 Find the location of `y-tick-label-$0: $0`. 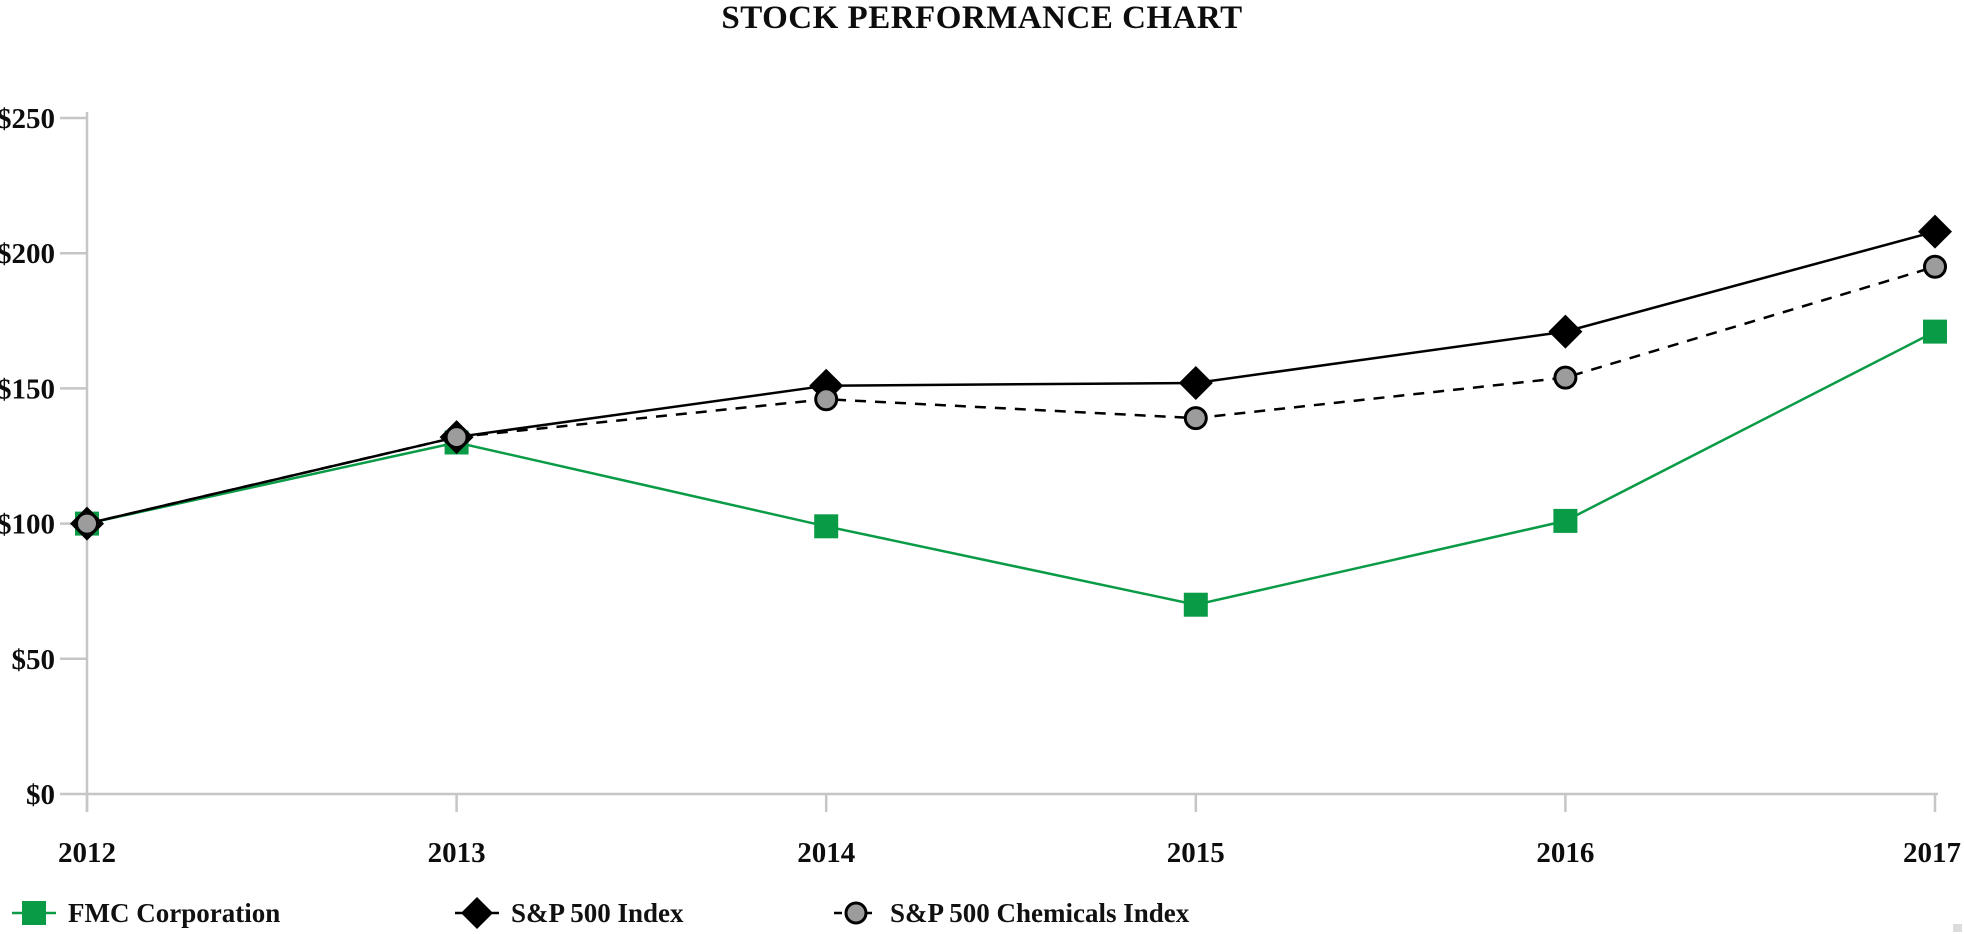

y-tick-label-$0: $0 is located at coordinates (40, 795).